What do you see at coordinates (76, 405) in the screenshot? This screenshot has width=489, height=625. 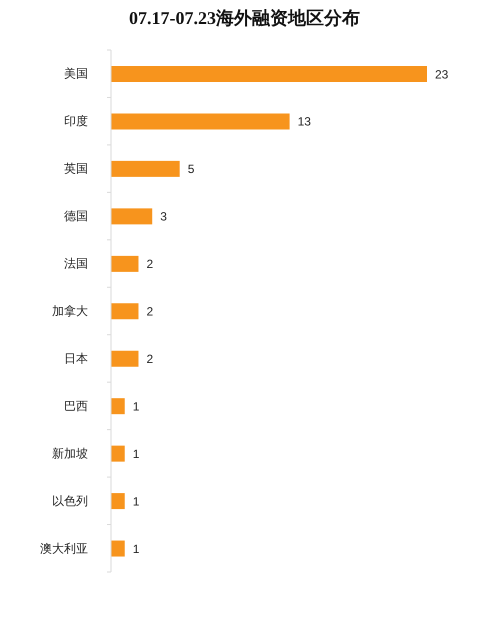 I see `y-tick-label: 巴西` at bounding box center [76, 405].